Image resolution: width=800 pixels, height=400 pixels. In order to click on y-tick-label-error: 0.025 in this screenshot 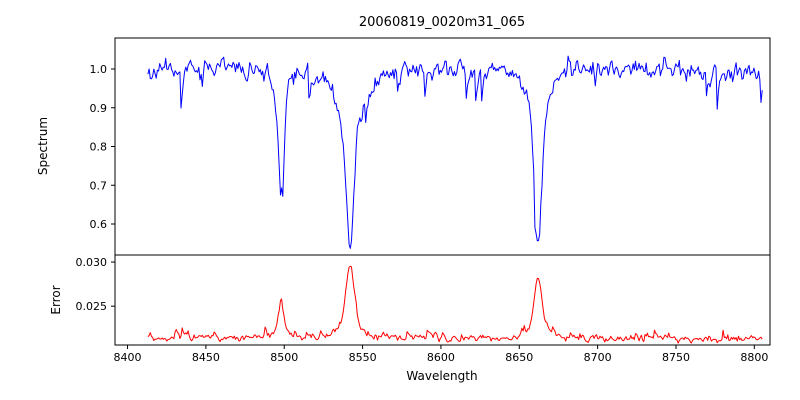, I will do `click(92, 306)`.